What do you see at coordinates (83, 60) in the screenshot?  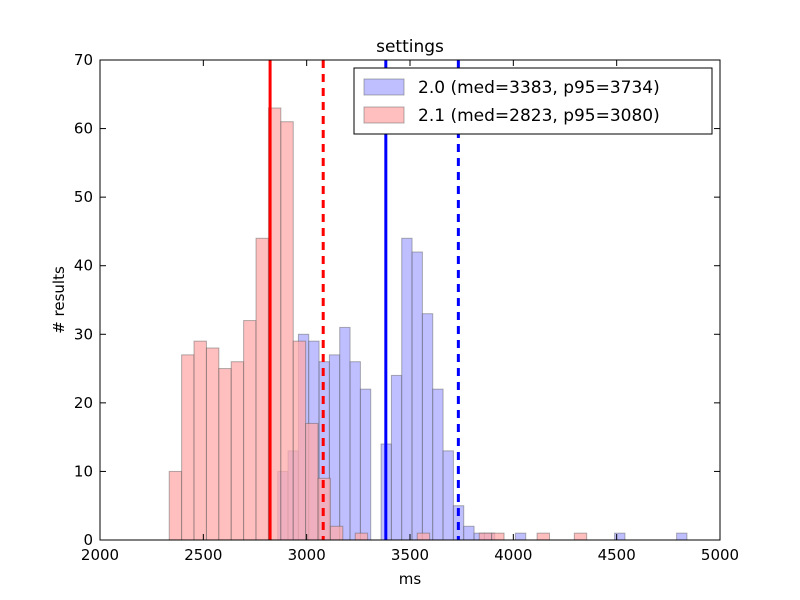 I see `y-tick-label: 70` at bounding box center [83, 60].